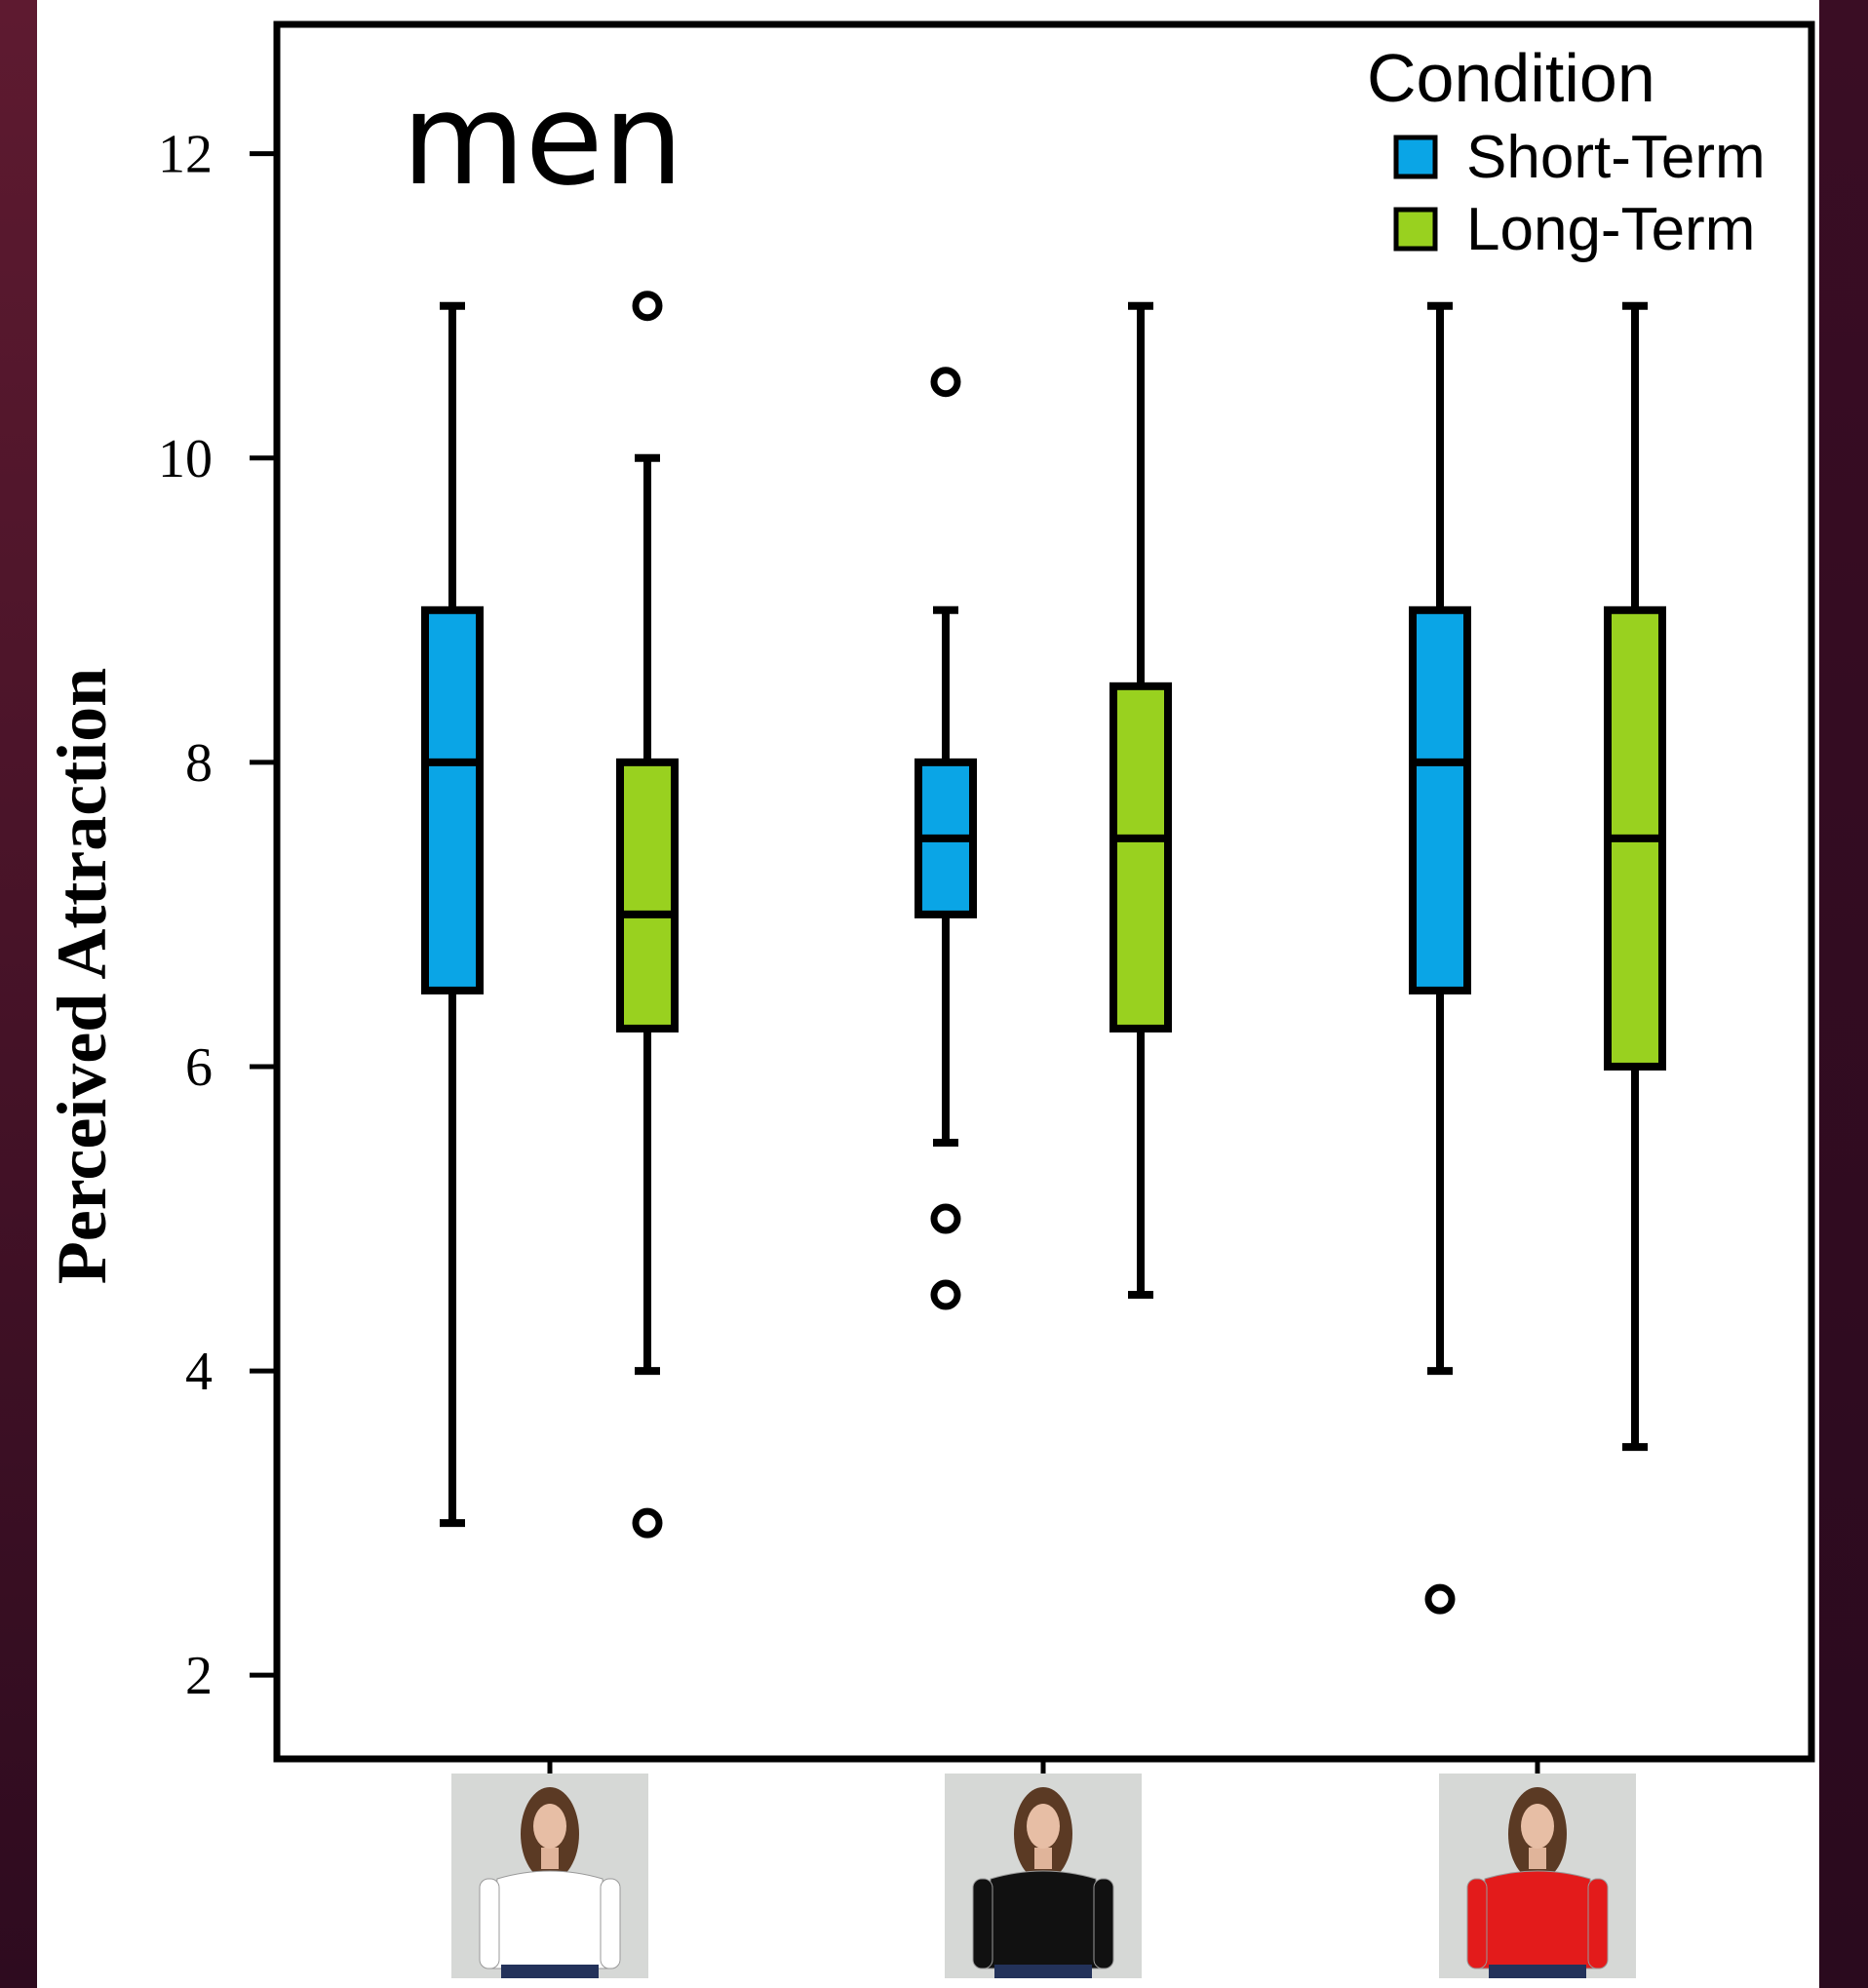 This screenshot has width=1868, height=1988. I want to click on legend-title: Condition, so click(1511, 78).